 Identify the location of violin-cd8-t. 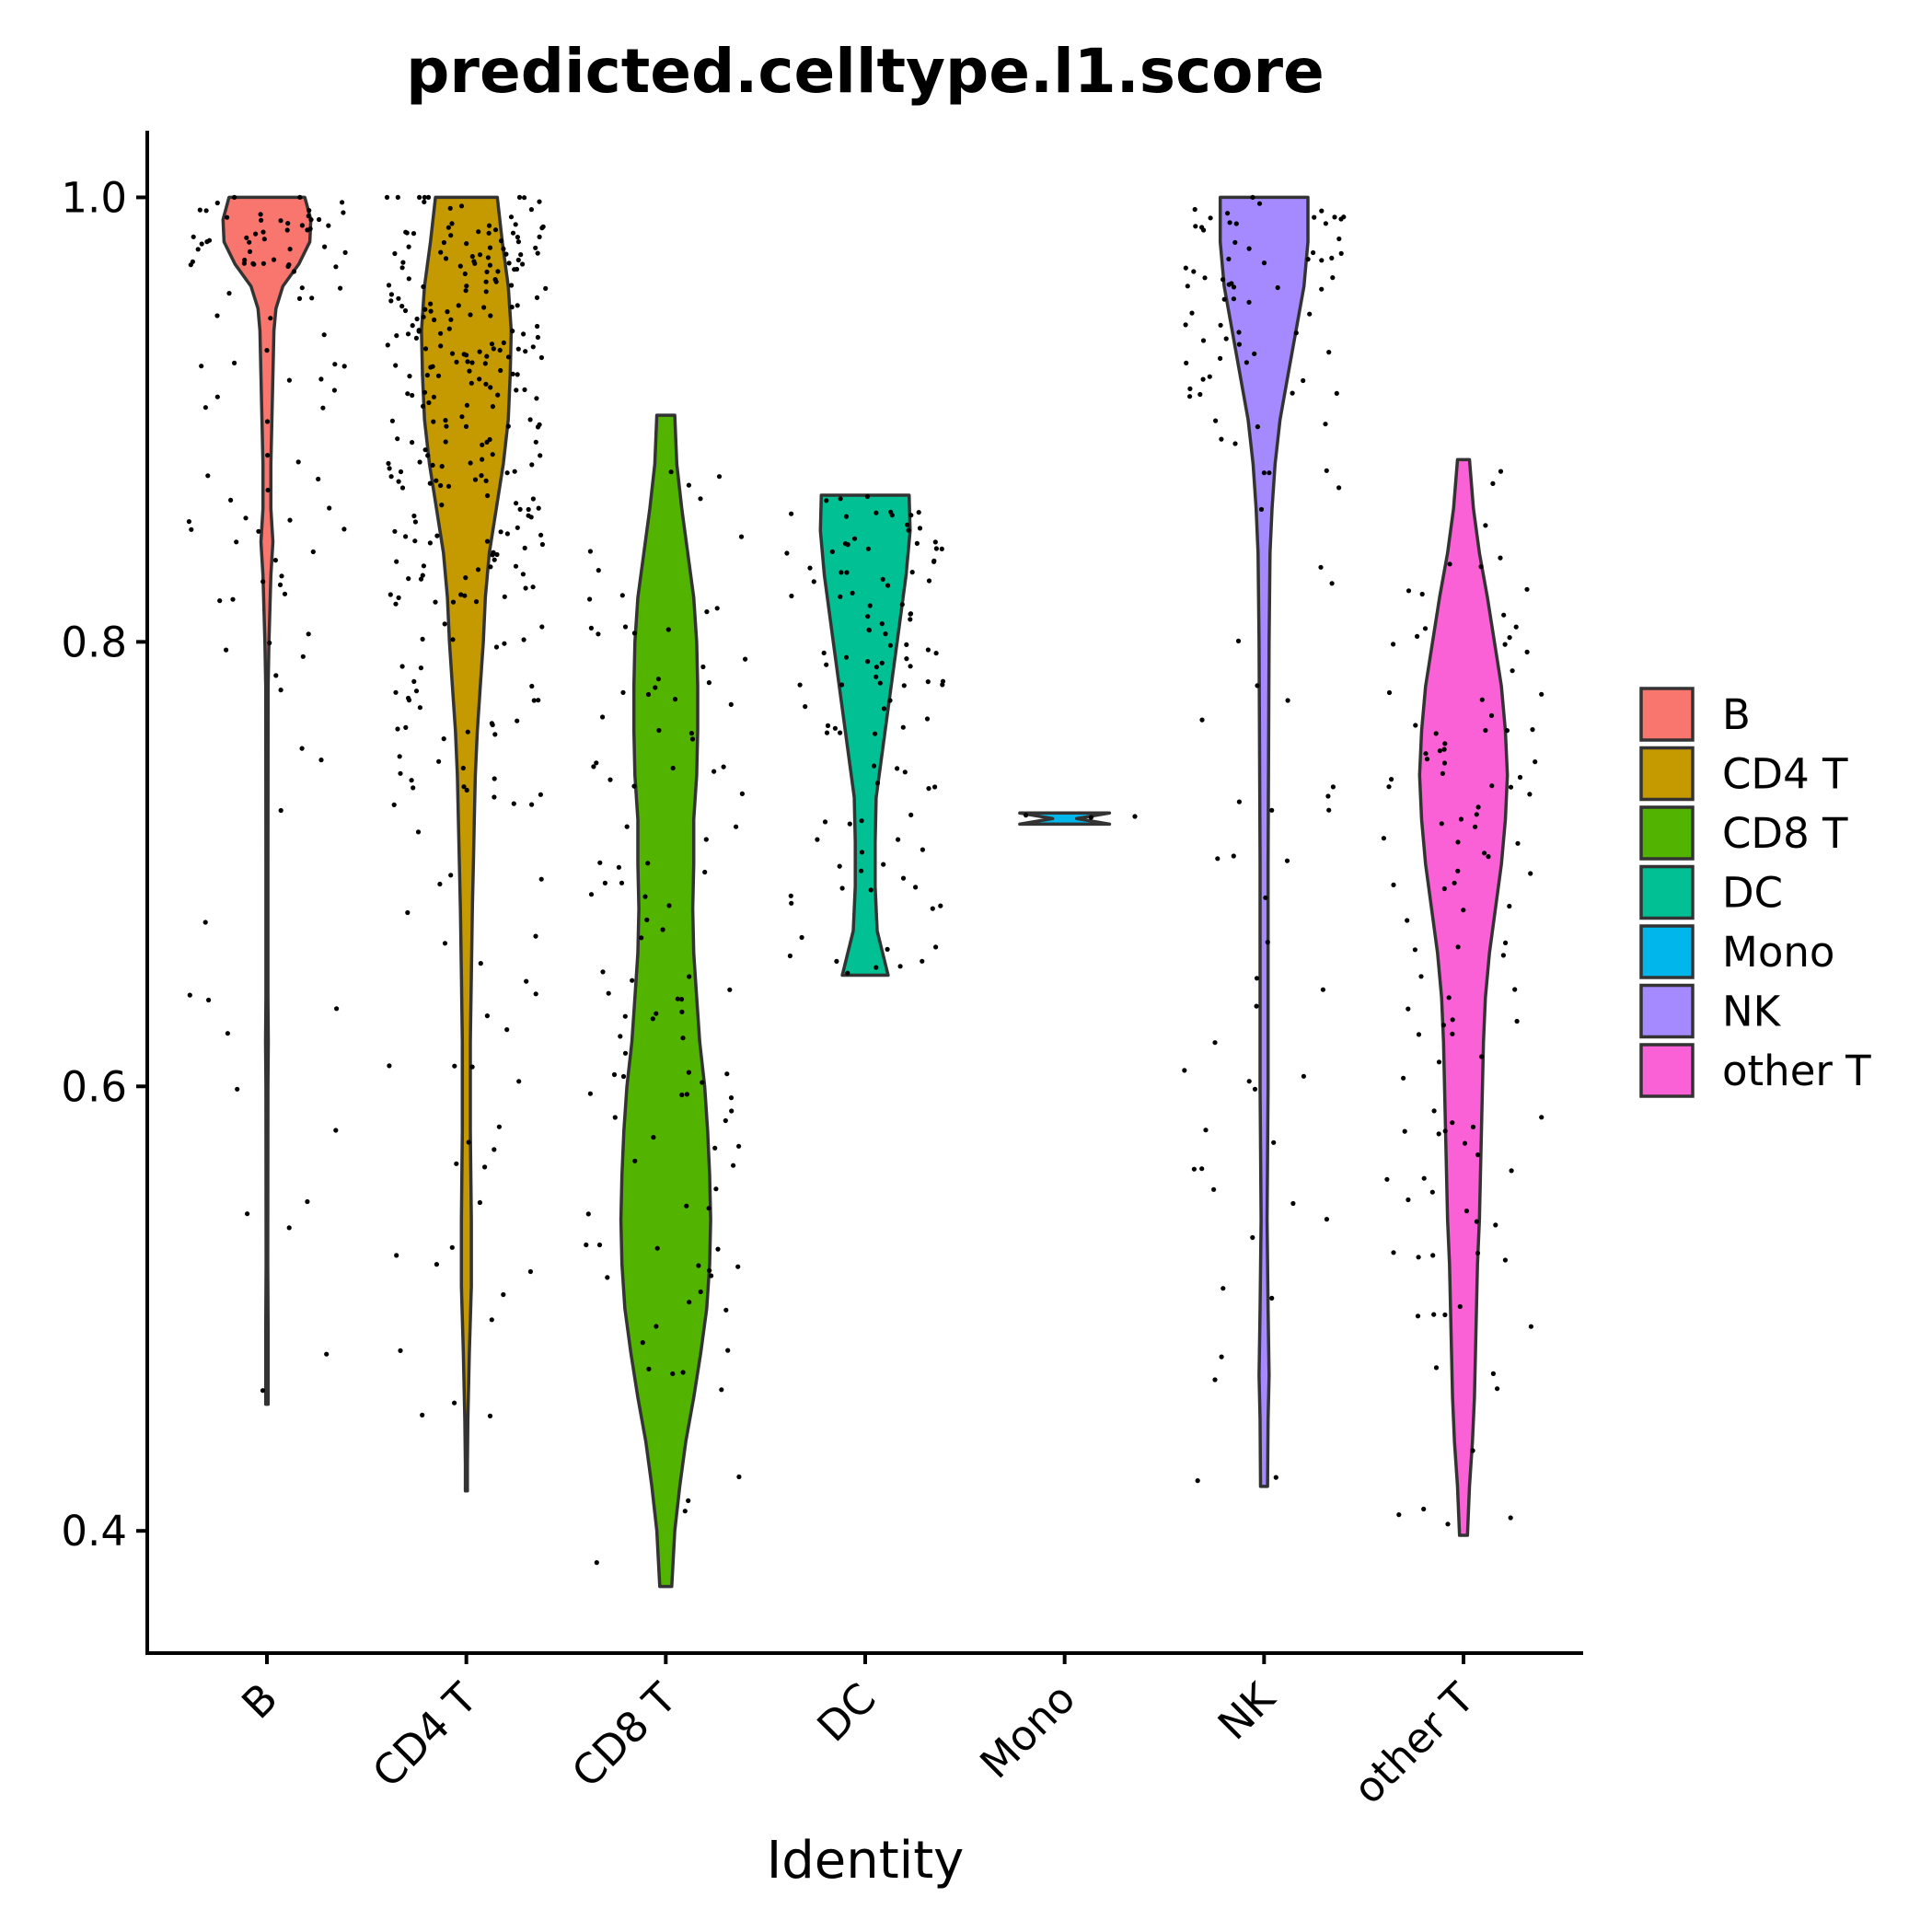
(666, 1001).